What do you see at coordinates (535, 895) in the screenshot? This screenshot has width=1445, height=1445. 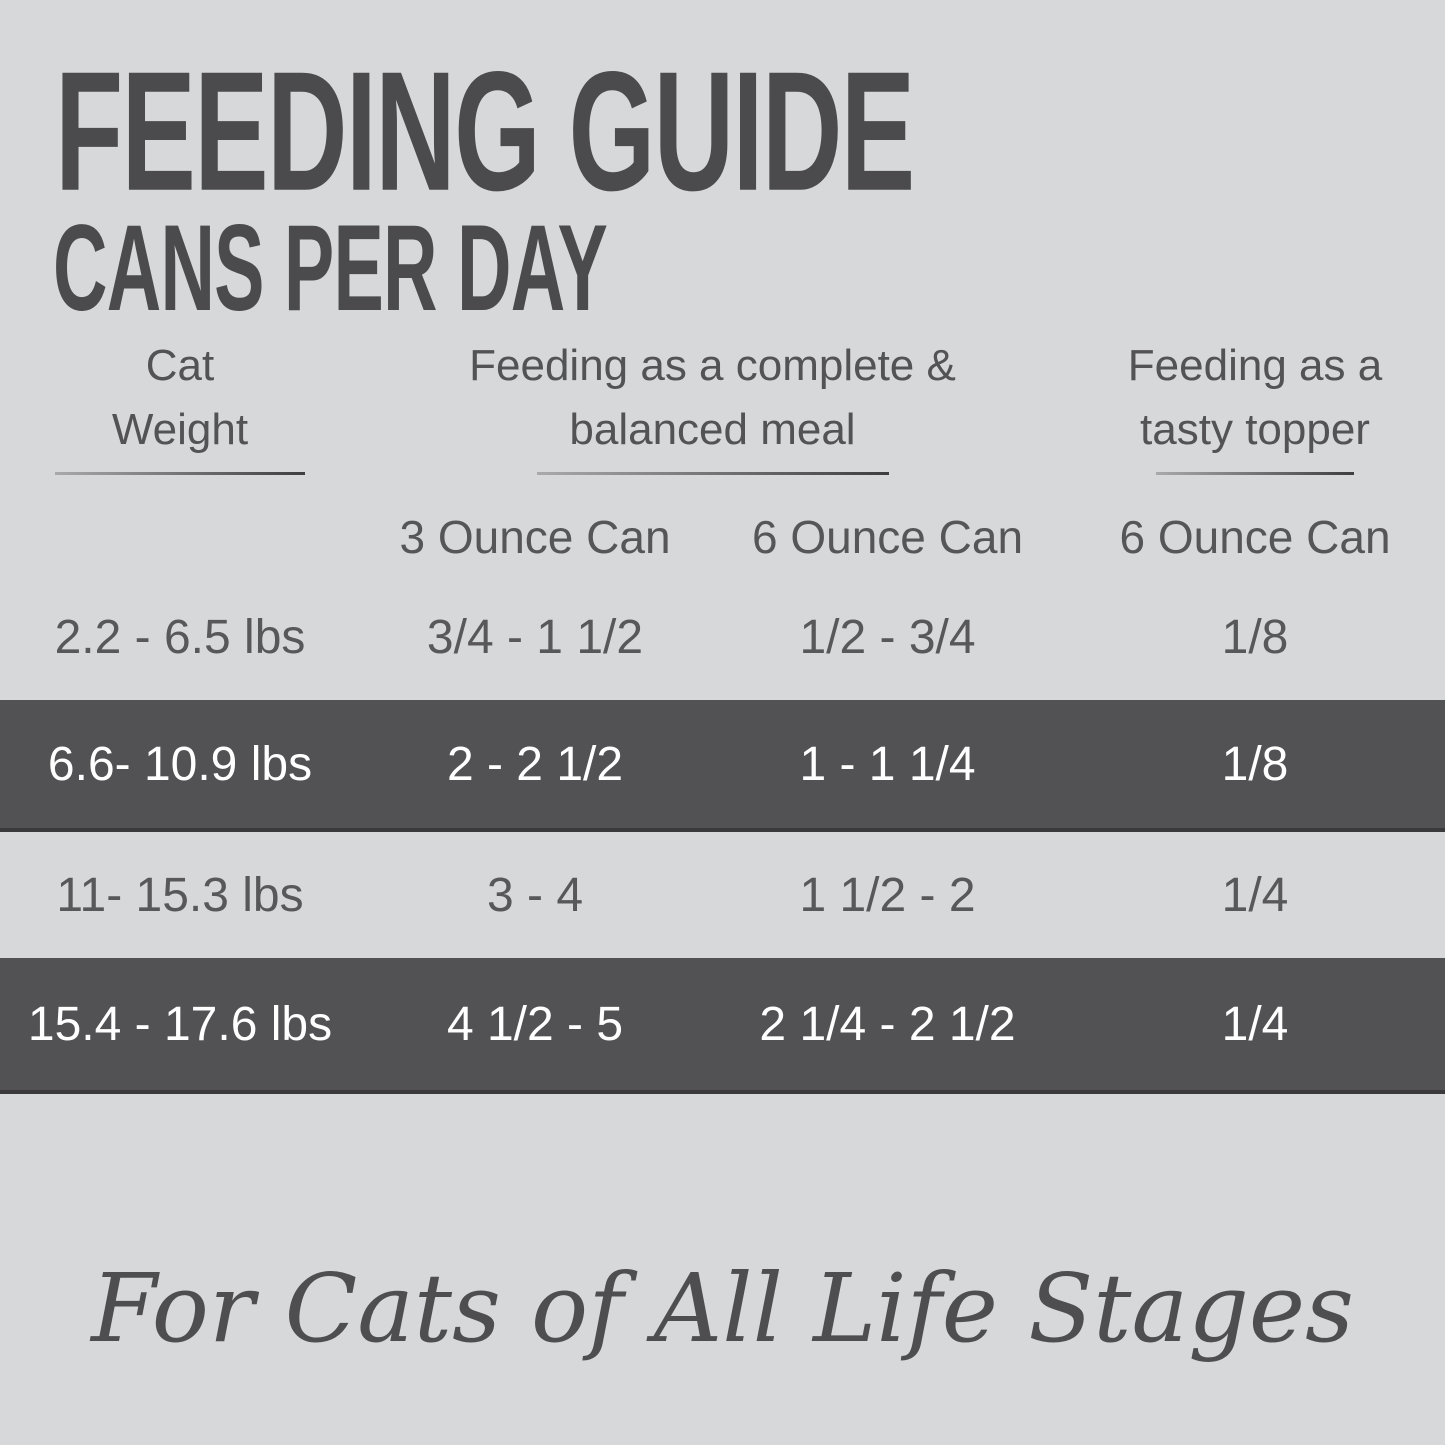 I see `cell-meal-3oz: 3 - 4` at bounding box center [535, 895].